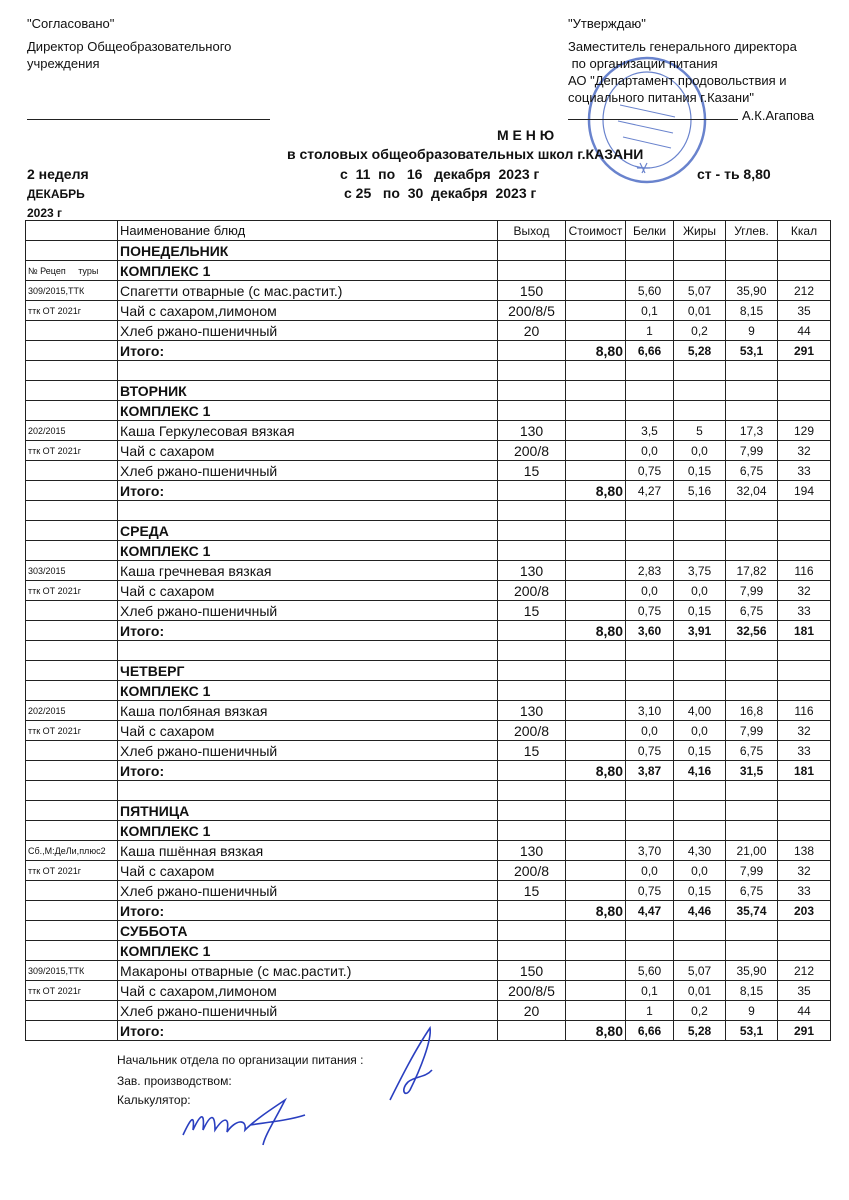  I want to click on cell-carbs: 35,90, so click(751, 290).